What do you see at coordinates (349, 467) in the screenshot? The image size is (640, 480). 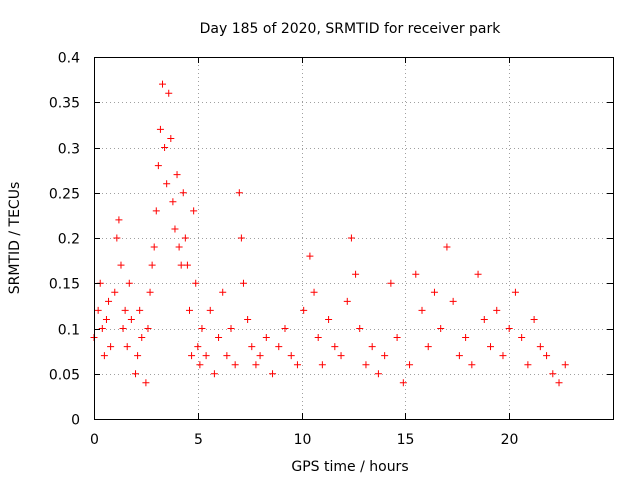 I see `x-axis-label: GPS time / hours` at bounding box center [349, 467].